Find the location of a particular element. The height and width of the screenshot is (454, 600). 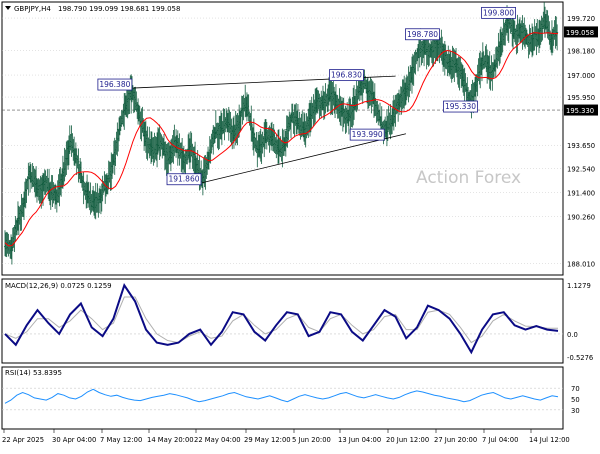

price-tick-label: 191.400 is located at coordinates (581, 193).